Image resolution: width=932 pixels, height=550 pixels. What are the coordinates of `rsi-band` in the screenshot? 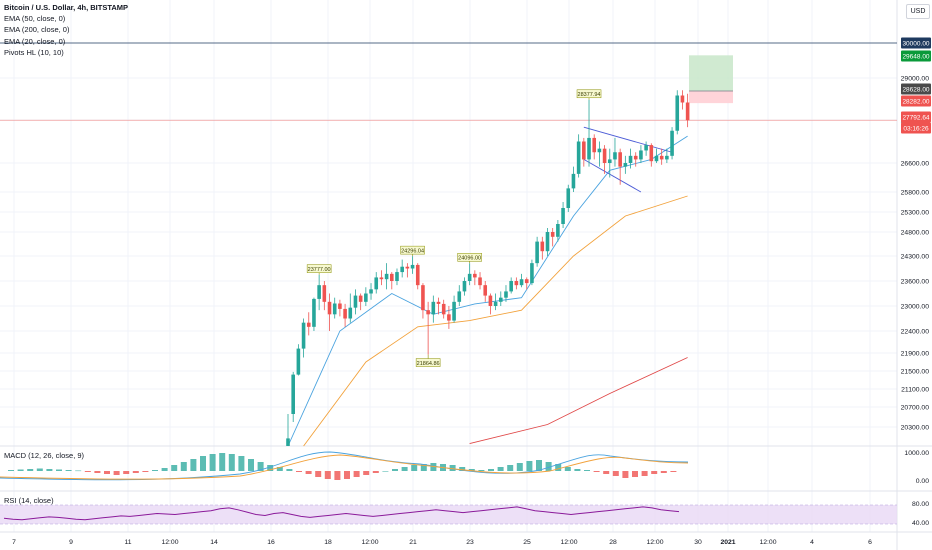 It's located at (448, 514).